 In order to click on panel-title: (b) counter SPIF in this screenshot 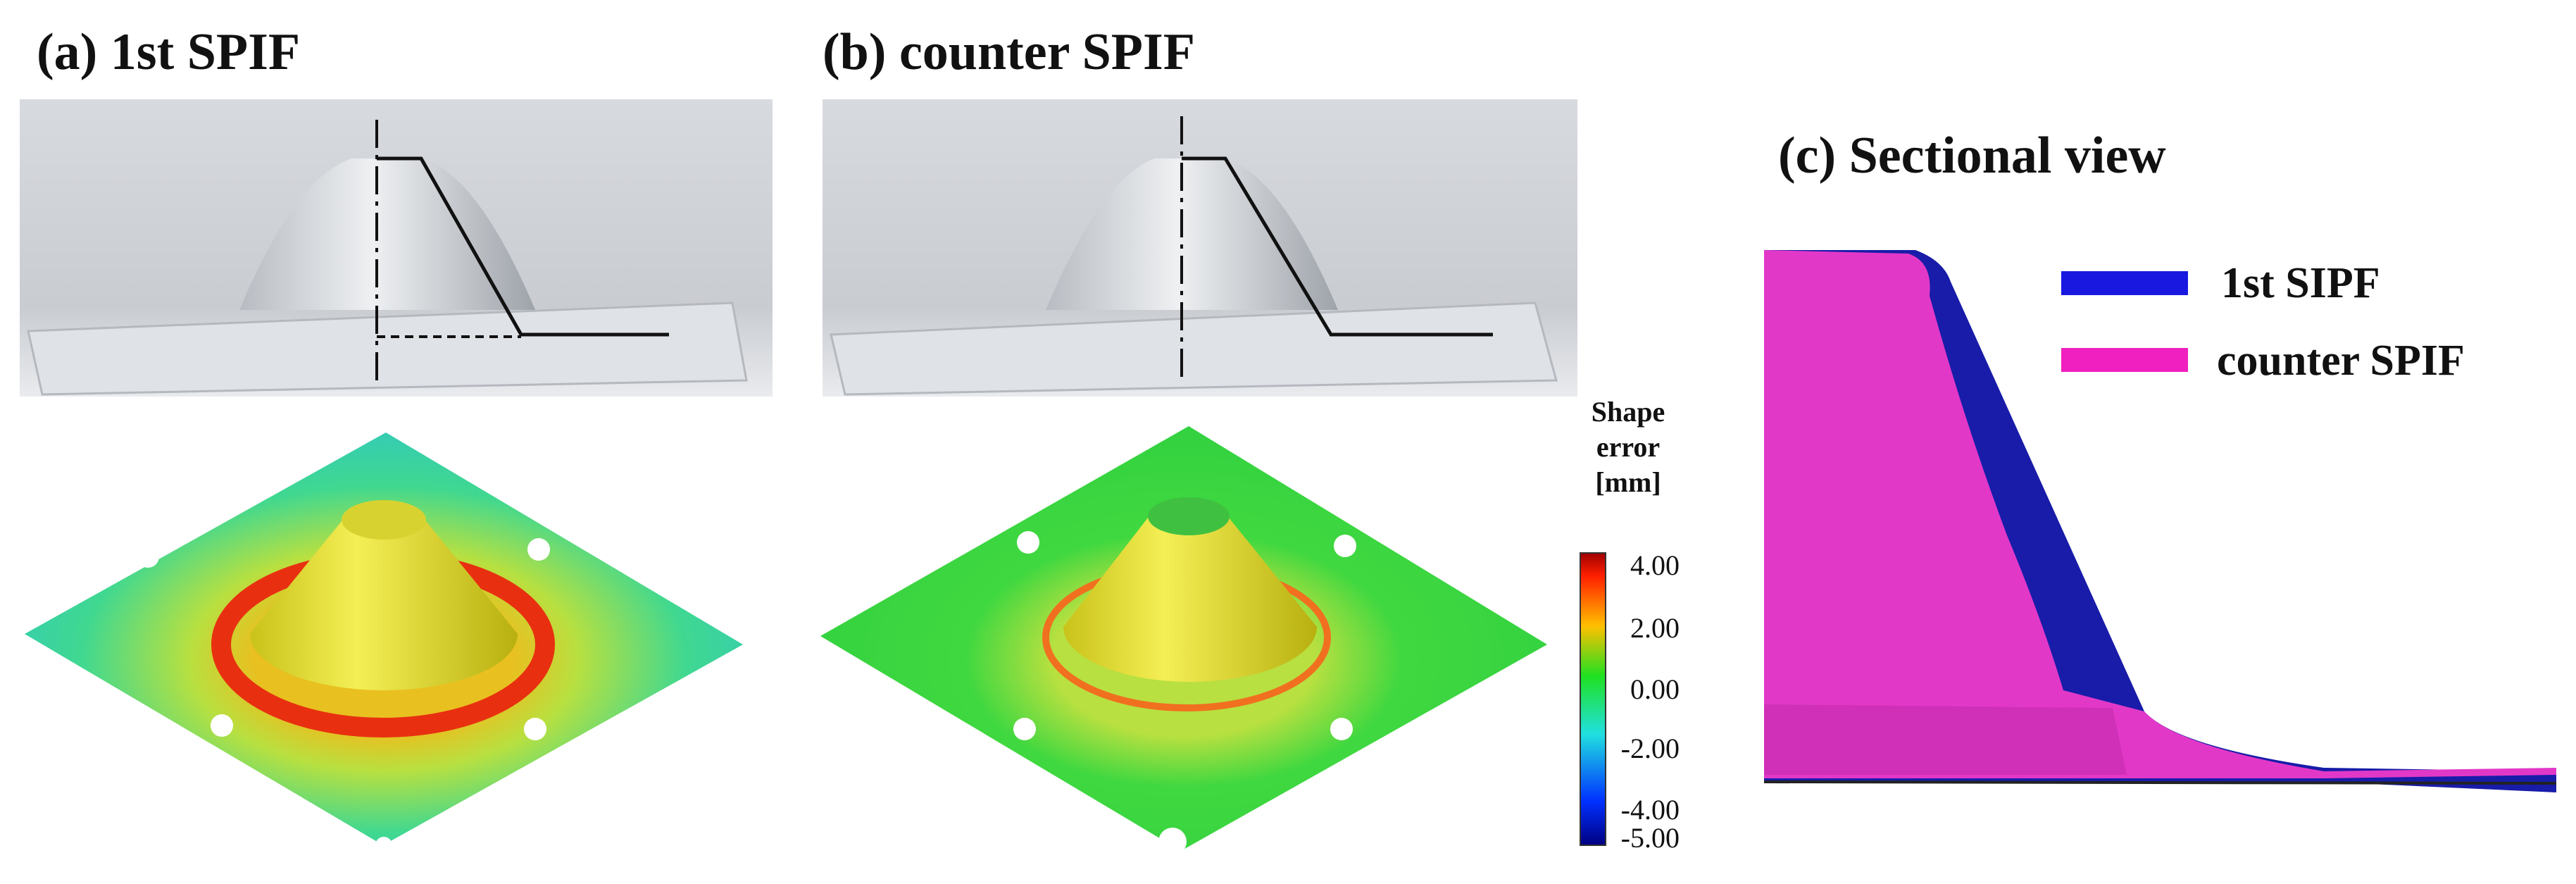, I will do `click(1009, 52)`.